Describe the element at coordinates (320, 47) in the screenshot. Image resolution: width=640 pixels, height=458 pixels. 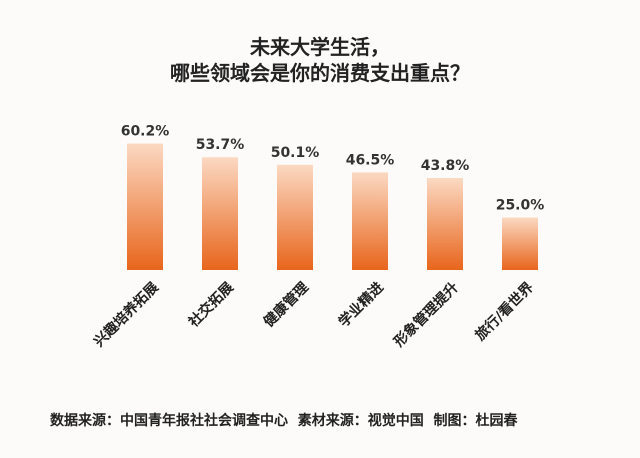
I see `chart-title-line-1: 未来大学生活，` at that location.